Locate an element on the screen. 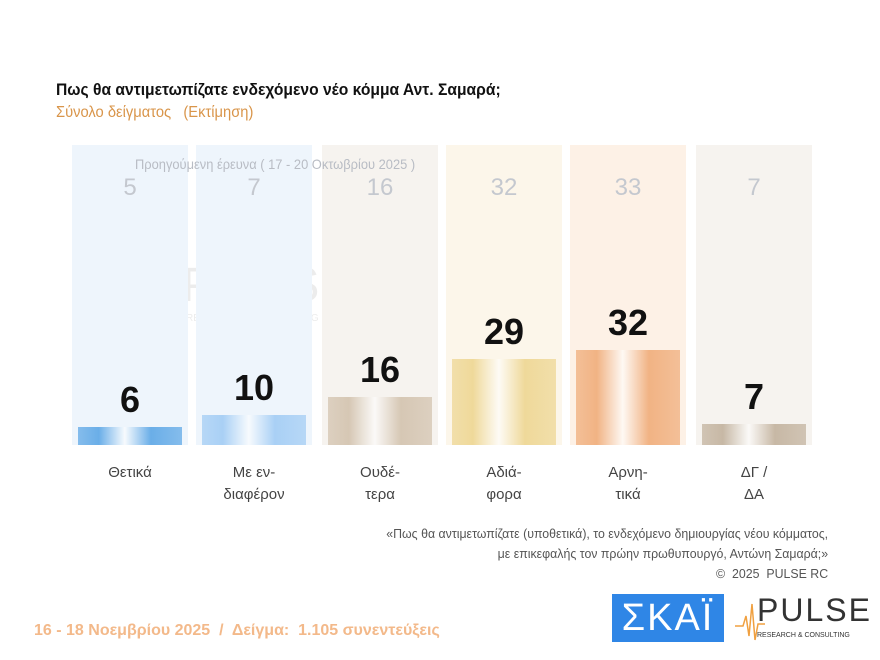  skai-logo: ΣΚΑΪ is located at coordinates (668, 618).